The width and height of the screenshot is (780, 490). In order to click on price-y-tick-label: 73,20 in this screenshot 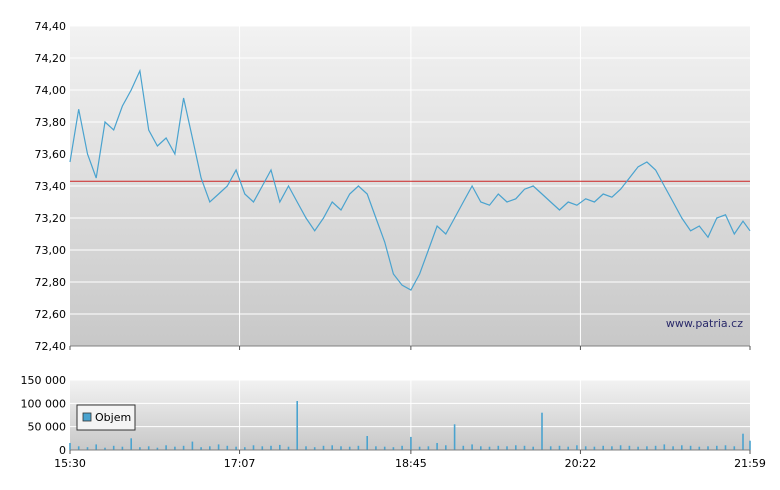, I will do `click(51, 218)`.